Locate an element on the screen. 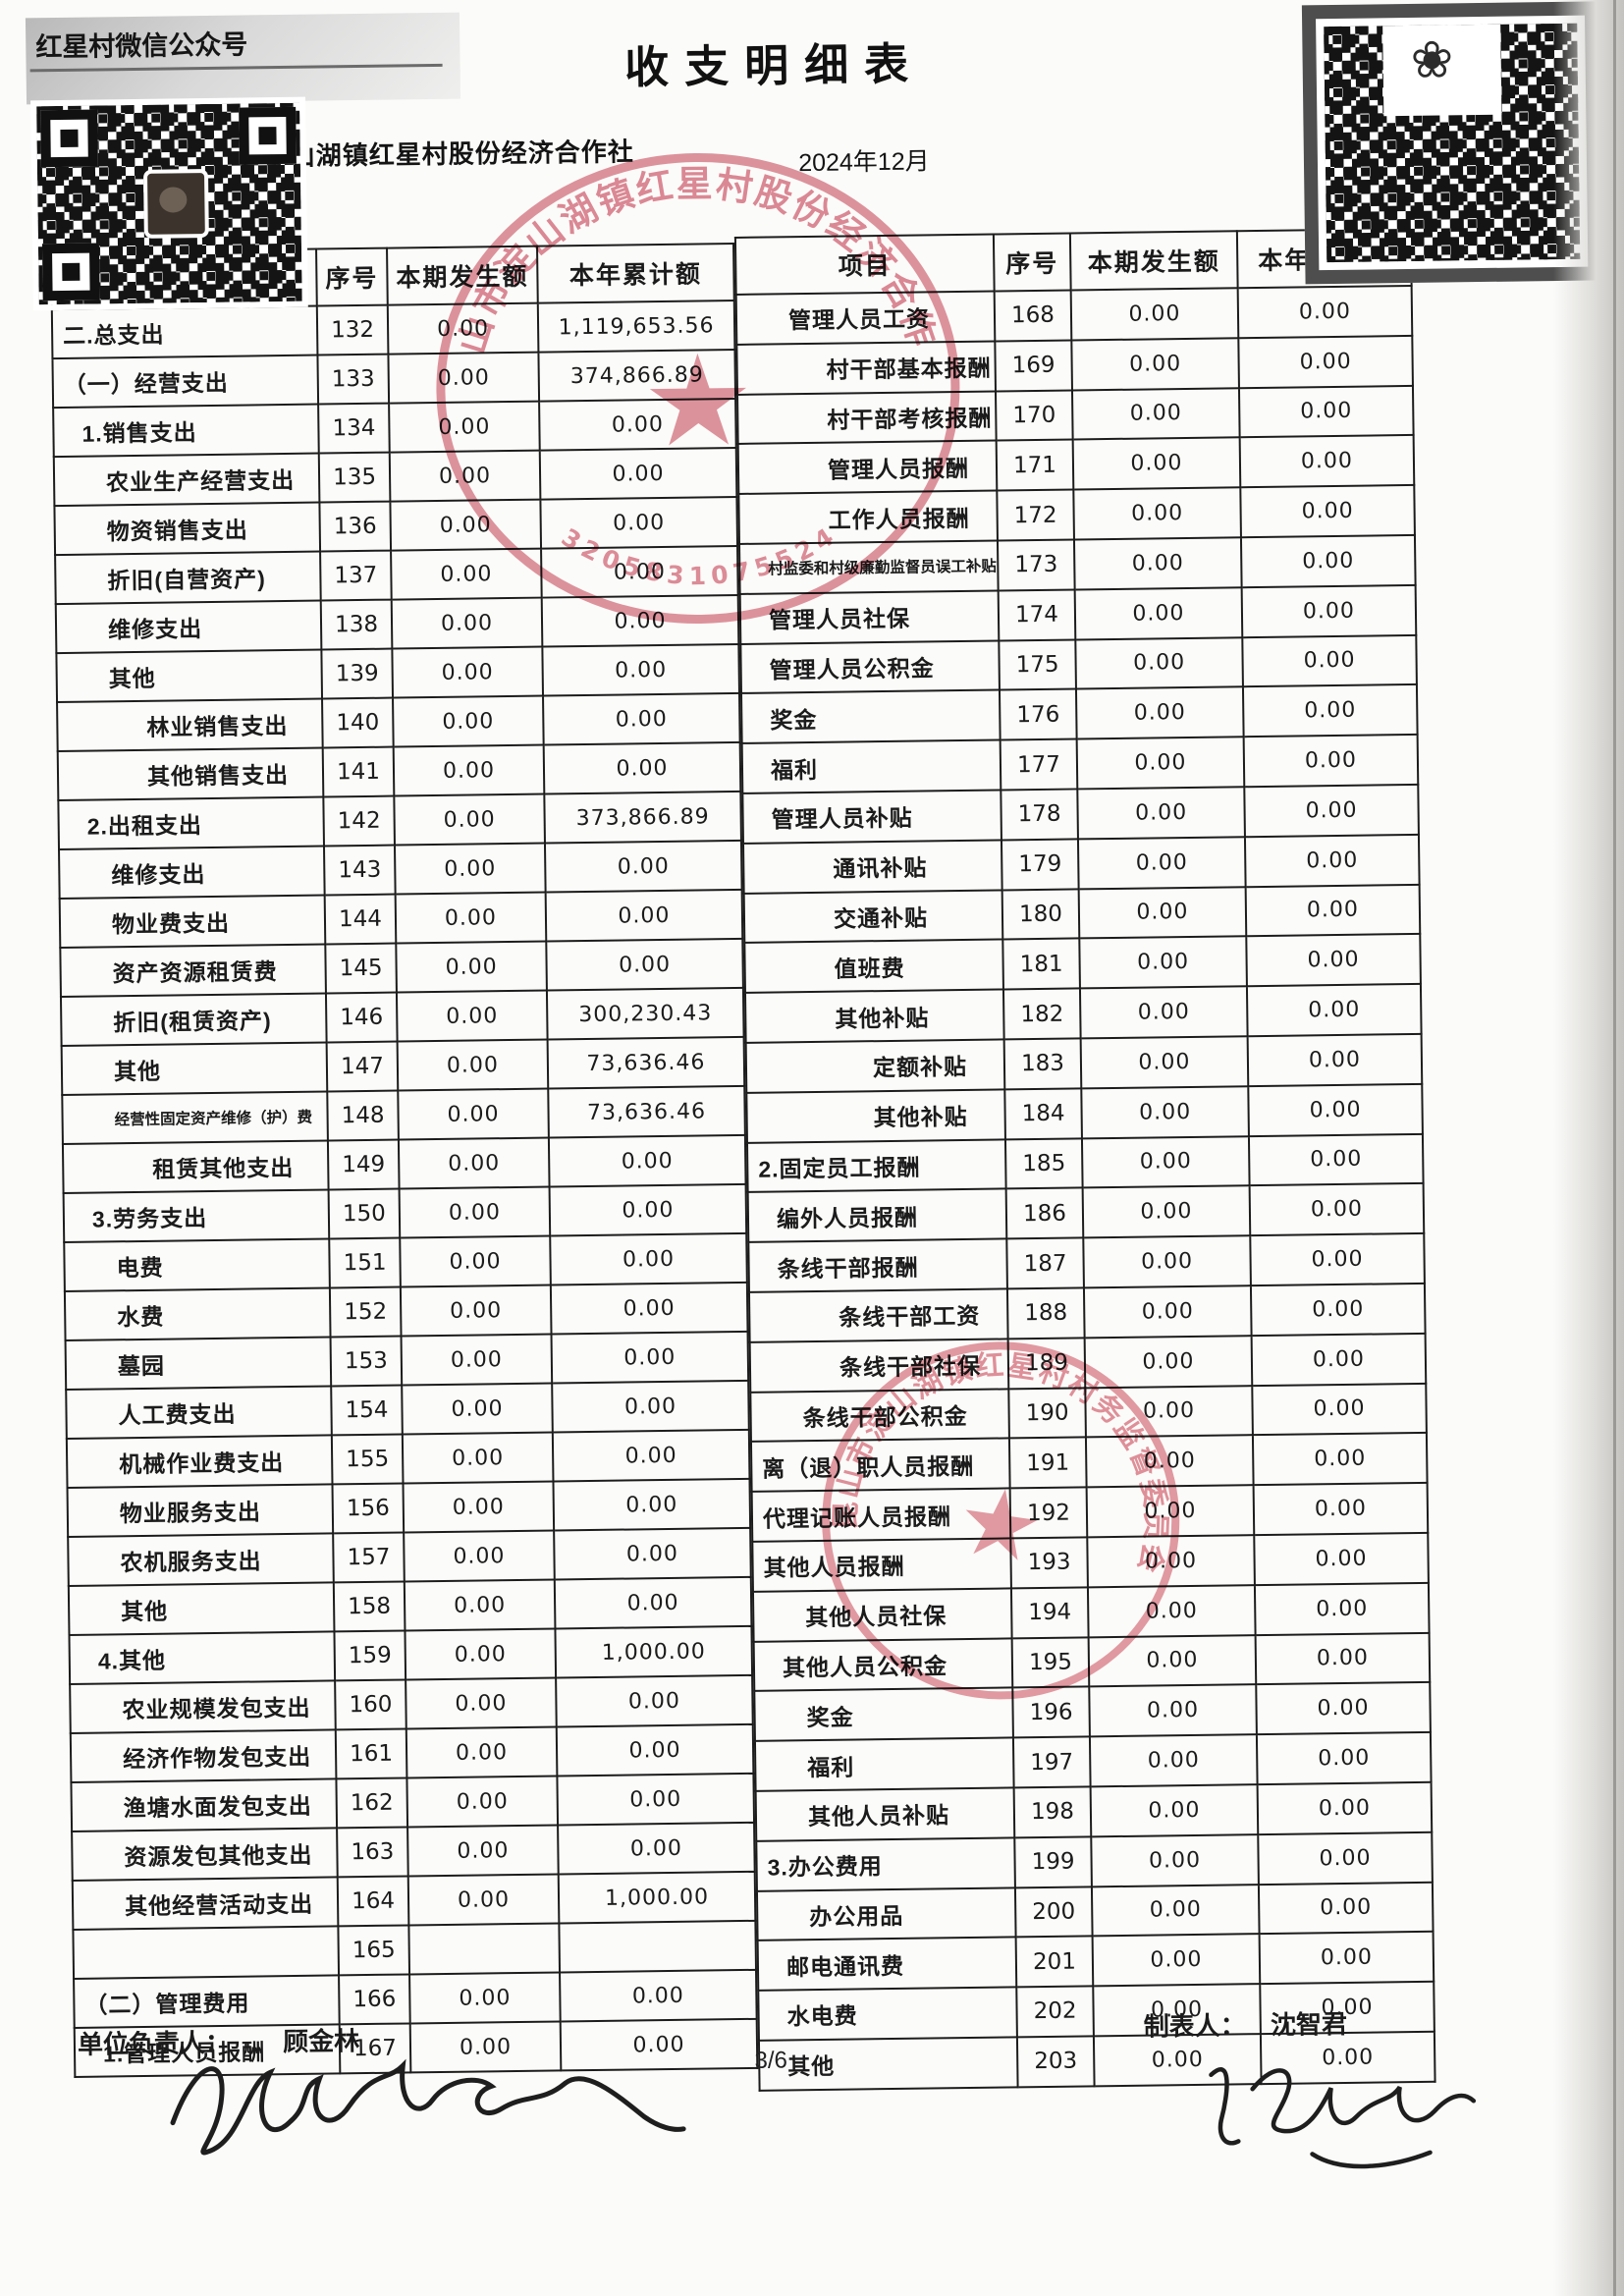 The width and height of the screenshot is (1624, 2296). ytd-amount-cell: 1,000.00 is located at coordinates (654, 1651).